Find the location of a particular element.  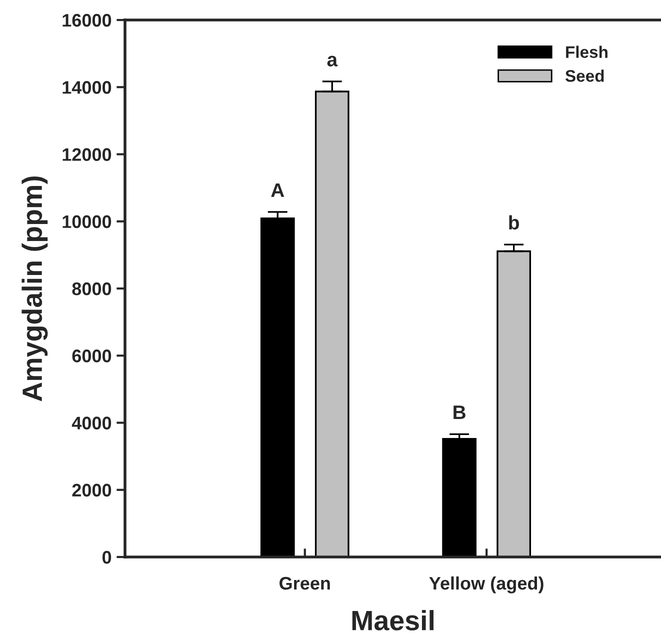

annotation: a is located at coordinates (332, 61).